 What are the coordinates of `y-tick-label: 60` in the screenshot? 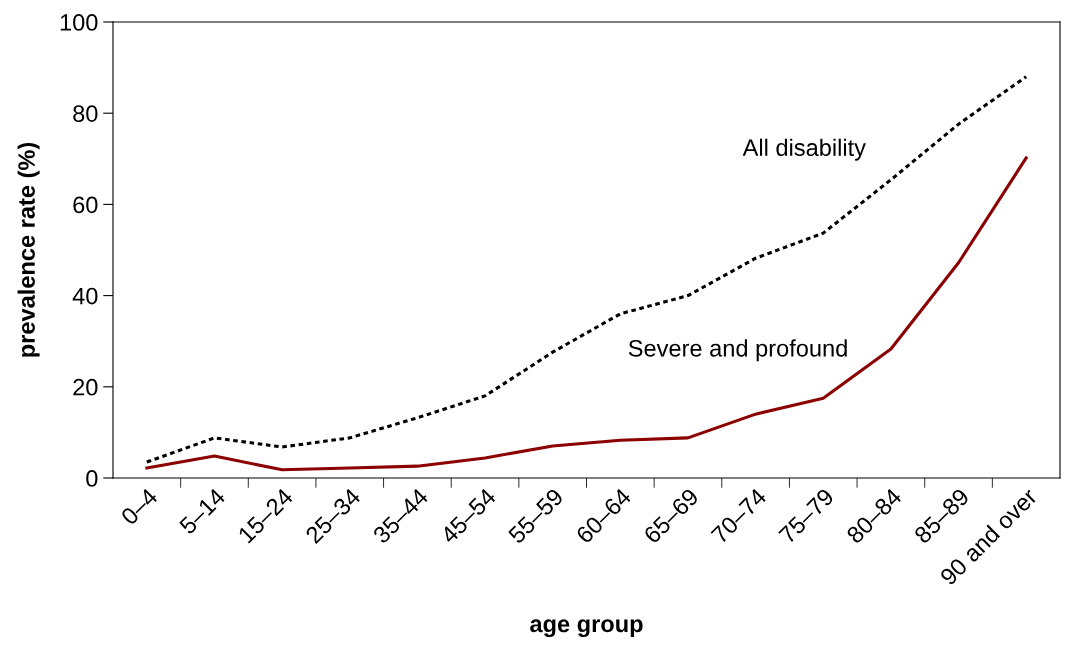 It's located at (85, 205).